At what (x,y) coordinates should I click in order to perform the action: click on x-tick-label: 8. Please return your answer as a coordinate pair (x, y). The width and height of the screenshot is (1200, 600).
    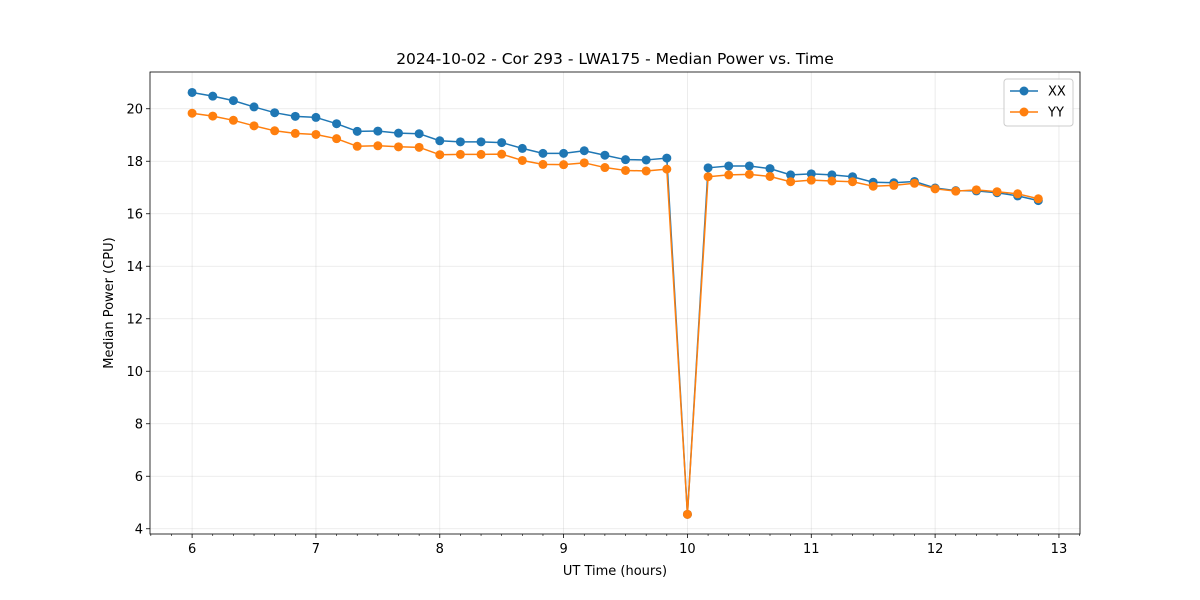
    Looking at the image, I should click on (440, 549).